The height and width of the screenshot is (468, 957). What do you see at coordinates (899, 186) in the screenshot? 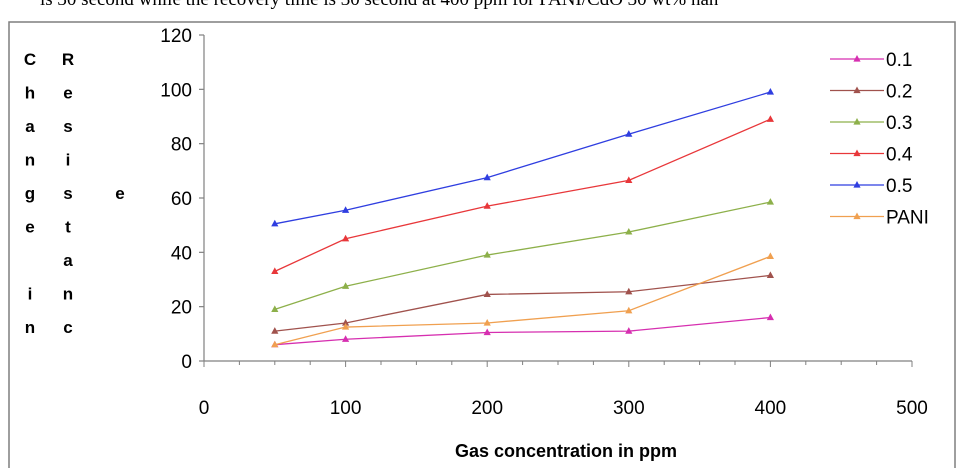
I see `legend-label: 0.5` at bounding box center [899, 186].